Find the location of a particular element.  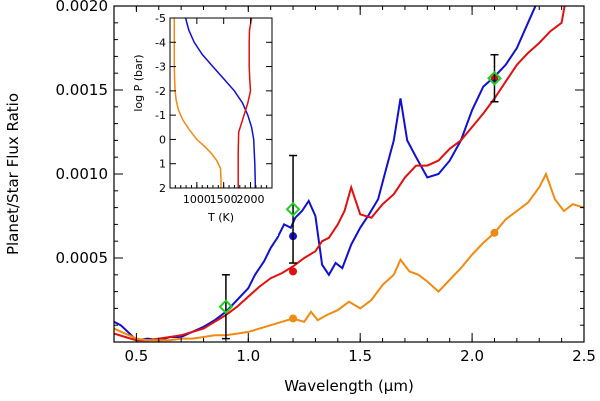

inset-x-tick-label-2: 1500 is located at coordinates (224, 199).